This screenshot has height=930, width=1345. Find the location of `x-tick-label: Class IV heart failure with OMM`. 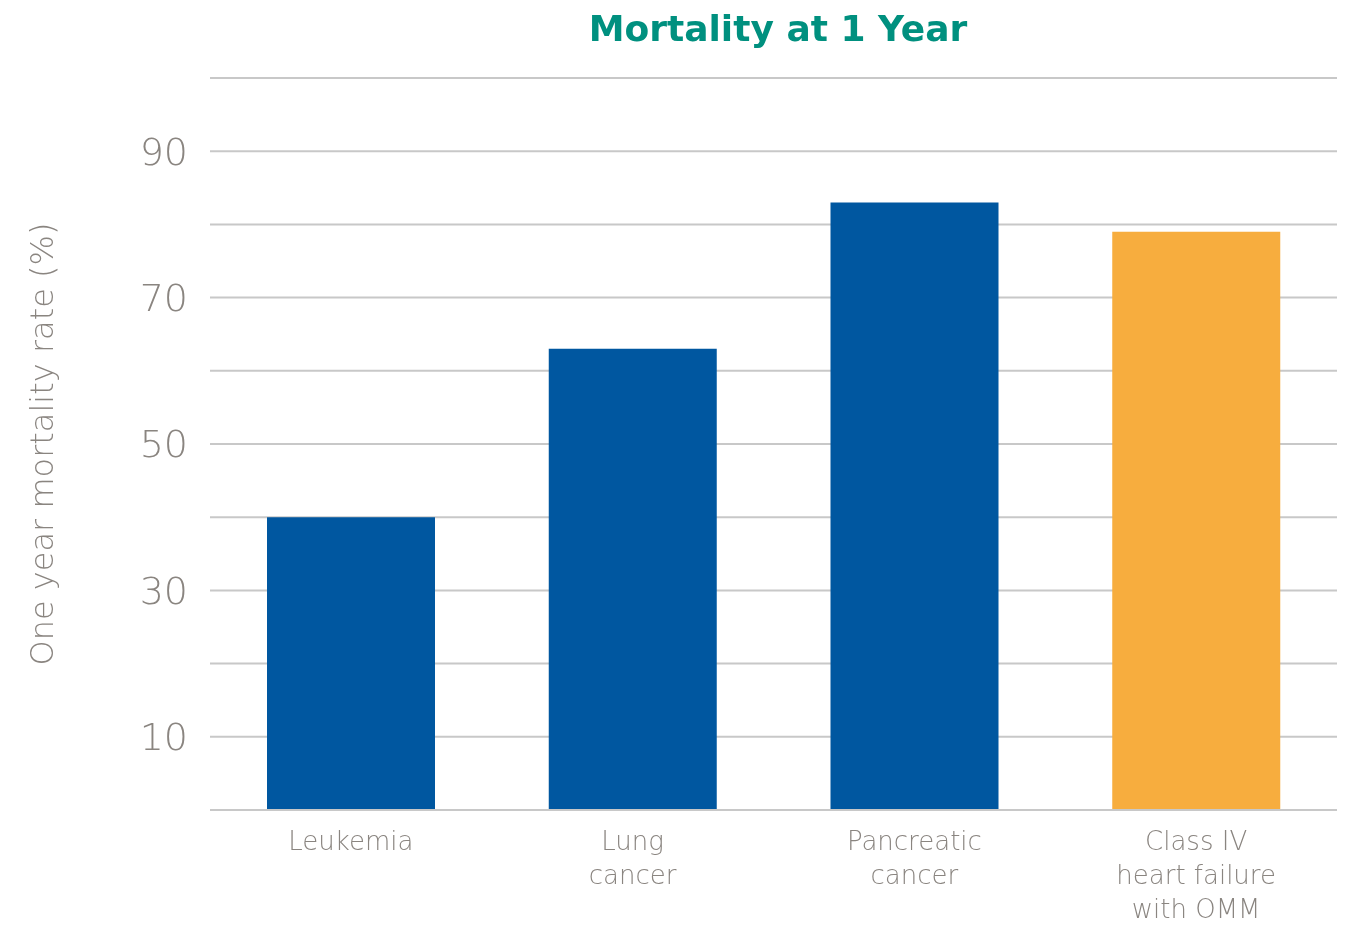

x-tick-label: Class IV heart failure with OMM is located at coordinates (1196, 875).